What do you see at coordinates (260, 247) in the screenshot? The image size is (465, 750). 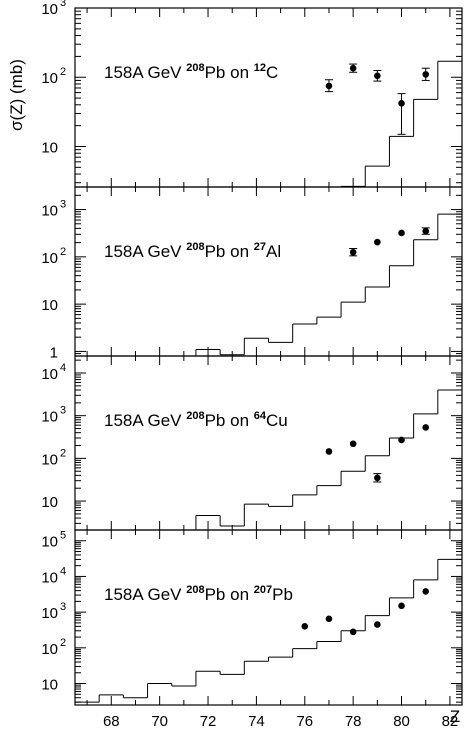 I see `title-superscript: 27` at bounding box center [260, 247].